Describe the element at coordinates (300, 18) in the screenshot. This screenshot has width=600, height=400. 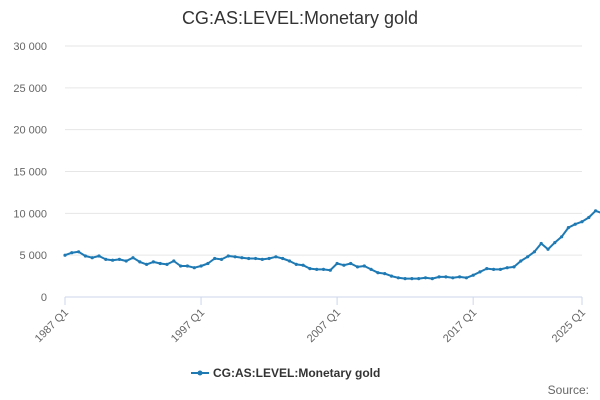
I see `chart-title: CG:AS:LEVEL:Monetary gold` at that location.